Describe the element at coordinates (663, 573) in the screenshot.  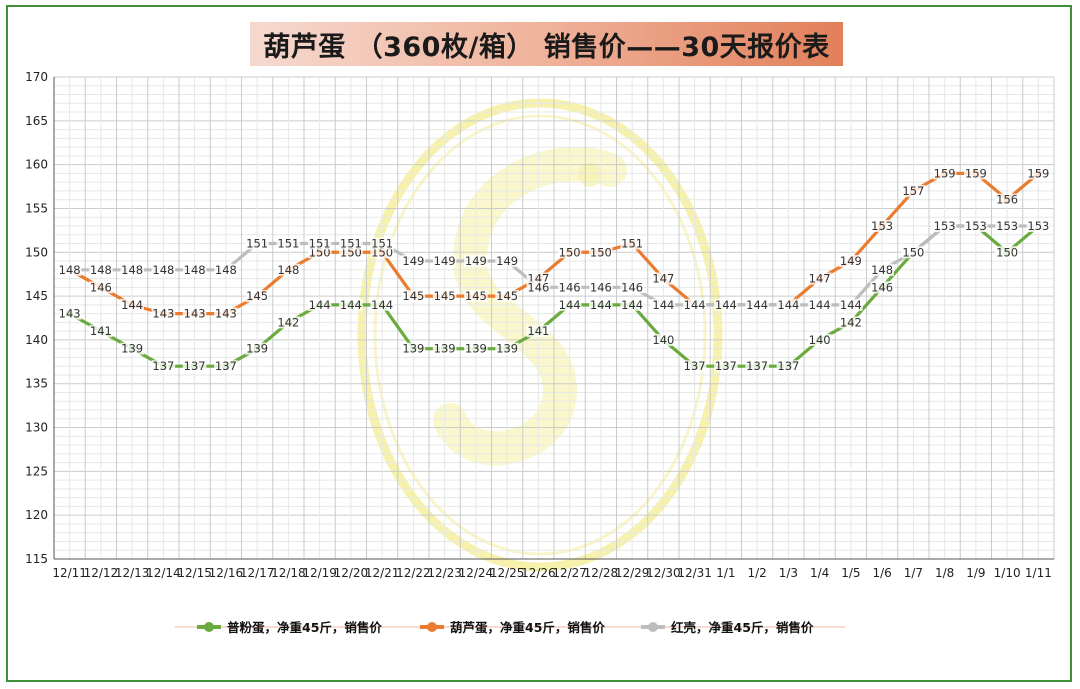
I see `x-tick-label: 12/30` at that location.